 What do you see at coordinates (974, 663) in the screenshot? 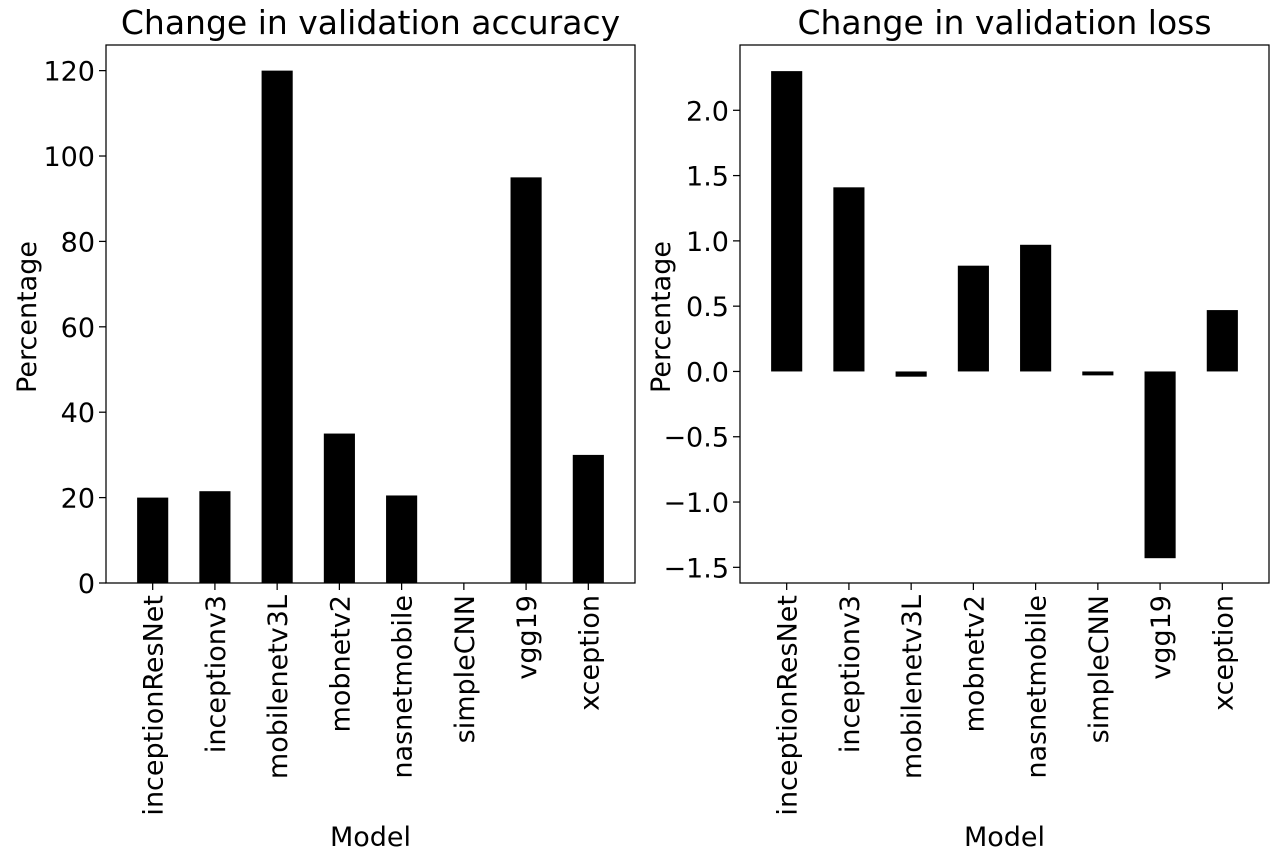
I see `loss-xtick-label: mobnetv2` at bounding box center [974, 663].